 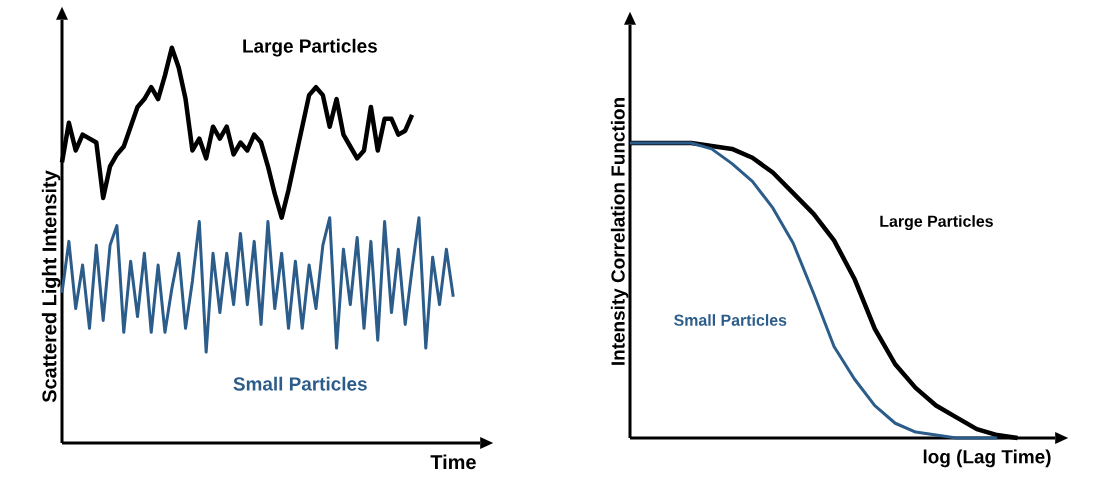 What do you see at coordinates (619, 231) in the screenshot?
I see `y-axis-title: Intensity Correlation Function` at bounding box center [619, 231].